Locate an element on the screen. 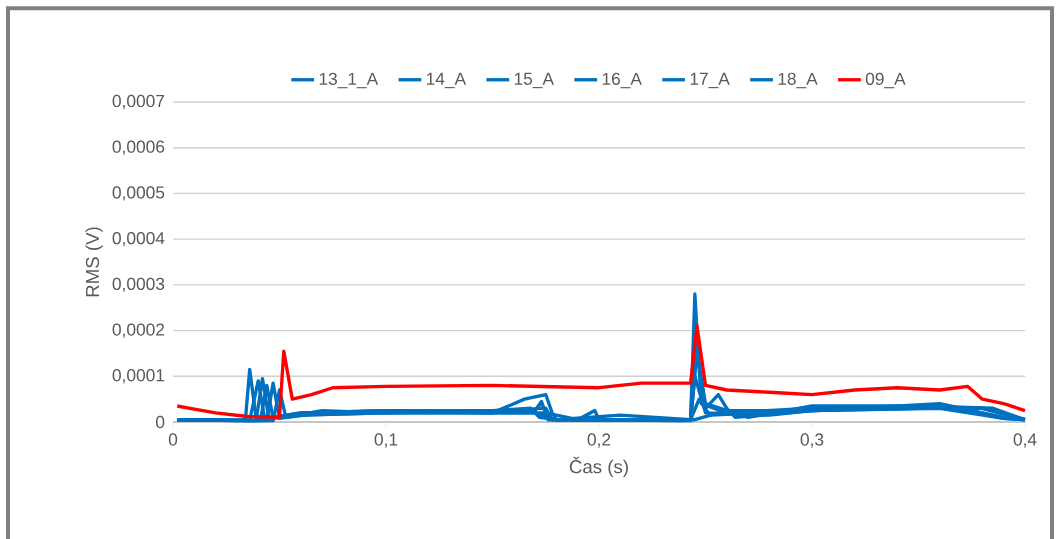 The height and width of the screenshot is (539, 1059). legend-label: 14_A is located at coordinates (446, 80).